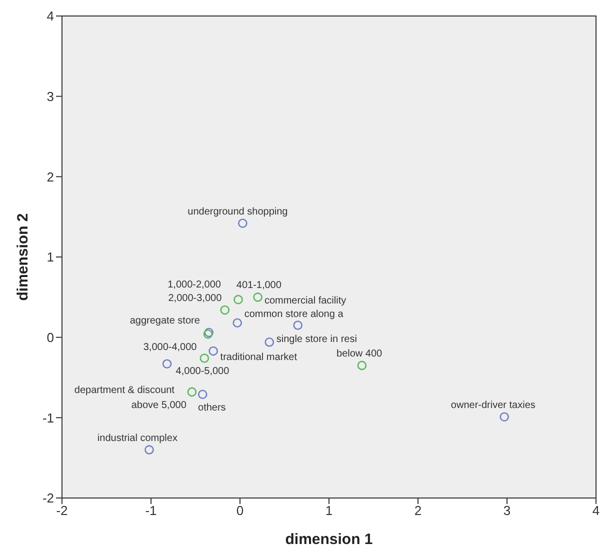 The height and width of the screenshot is (552, 606). What do you see at coordinates (50, 96) in the screenshot?
I see `y-tick-label: 3` at bounding box center [50, 96].